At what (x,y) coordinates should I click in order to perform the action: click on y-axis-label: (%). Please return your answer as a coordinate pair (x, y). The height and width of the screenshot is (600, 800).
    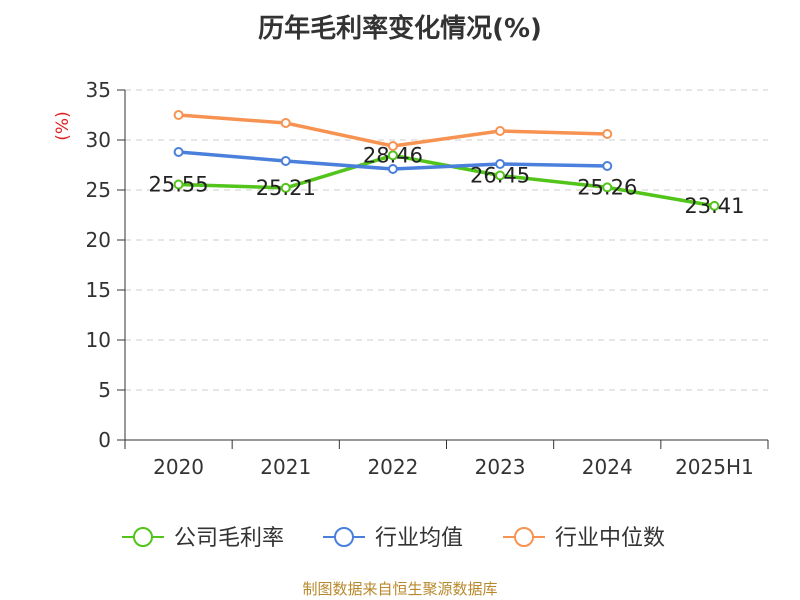
    Looking at the image, I should click on (63, 125).